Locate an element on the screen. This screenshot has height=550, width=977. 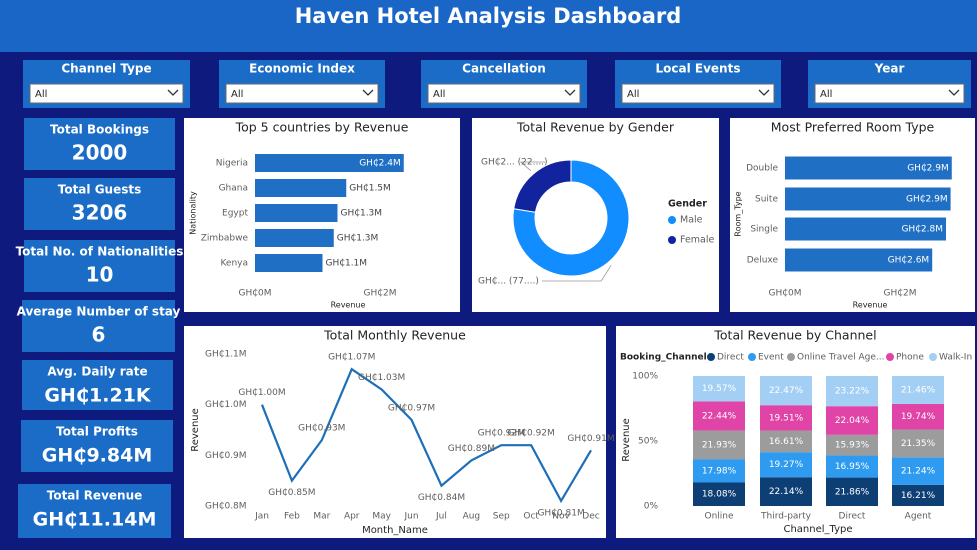
data-label: GH₵1.5M is located at coordinates (370, 189).